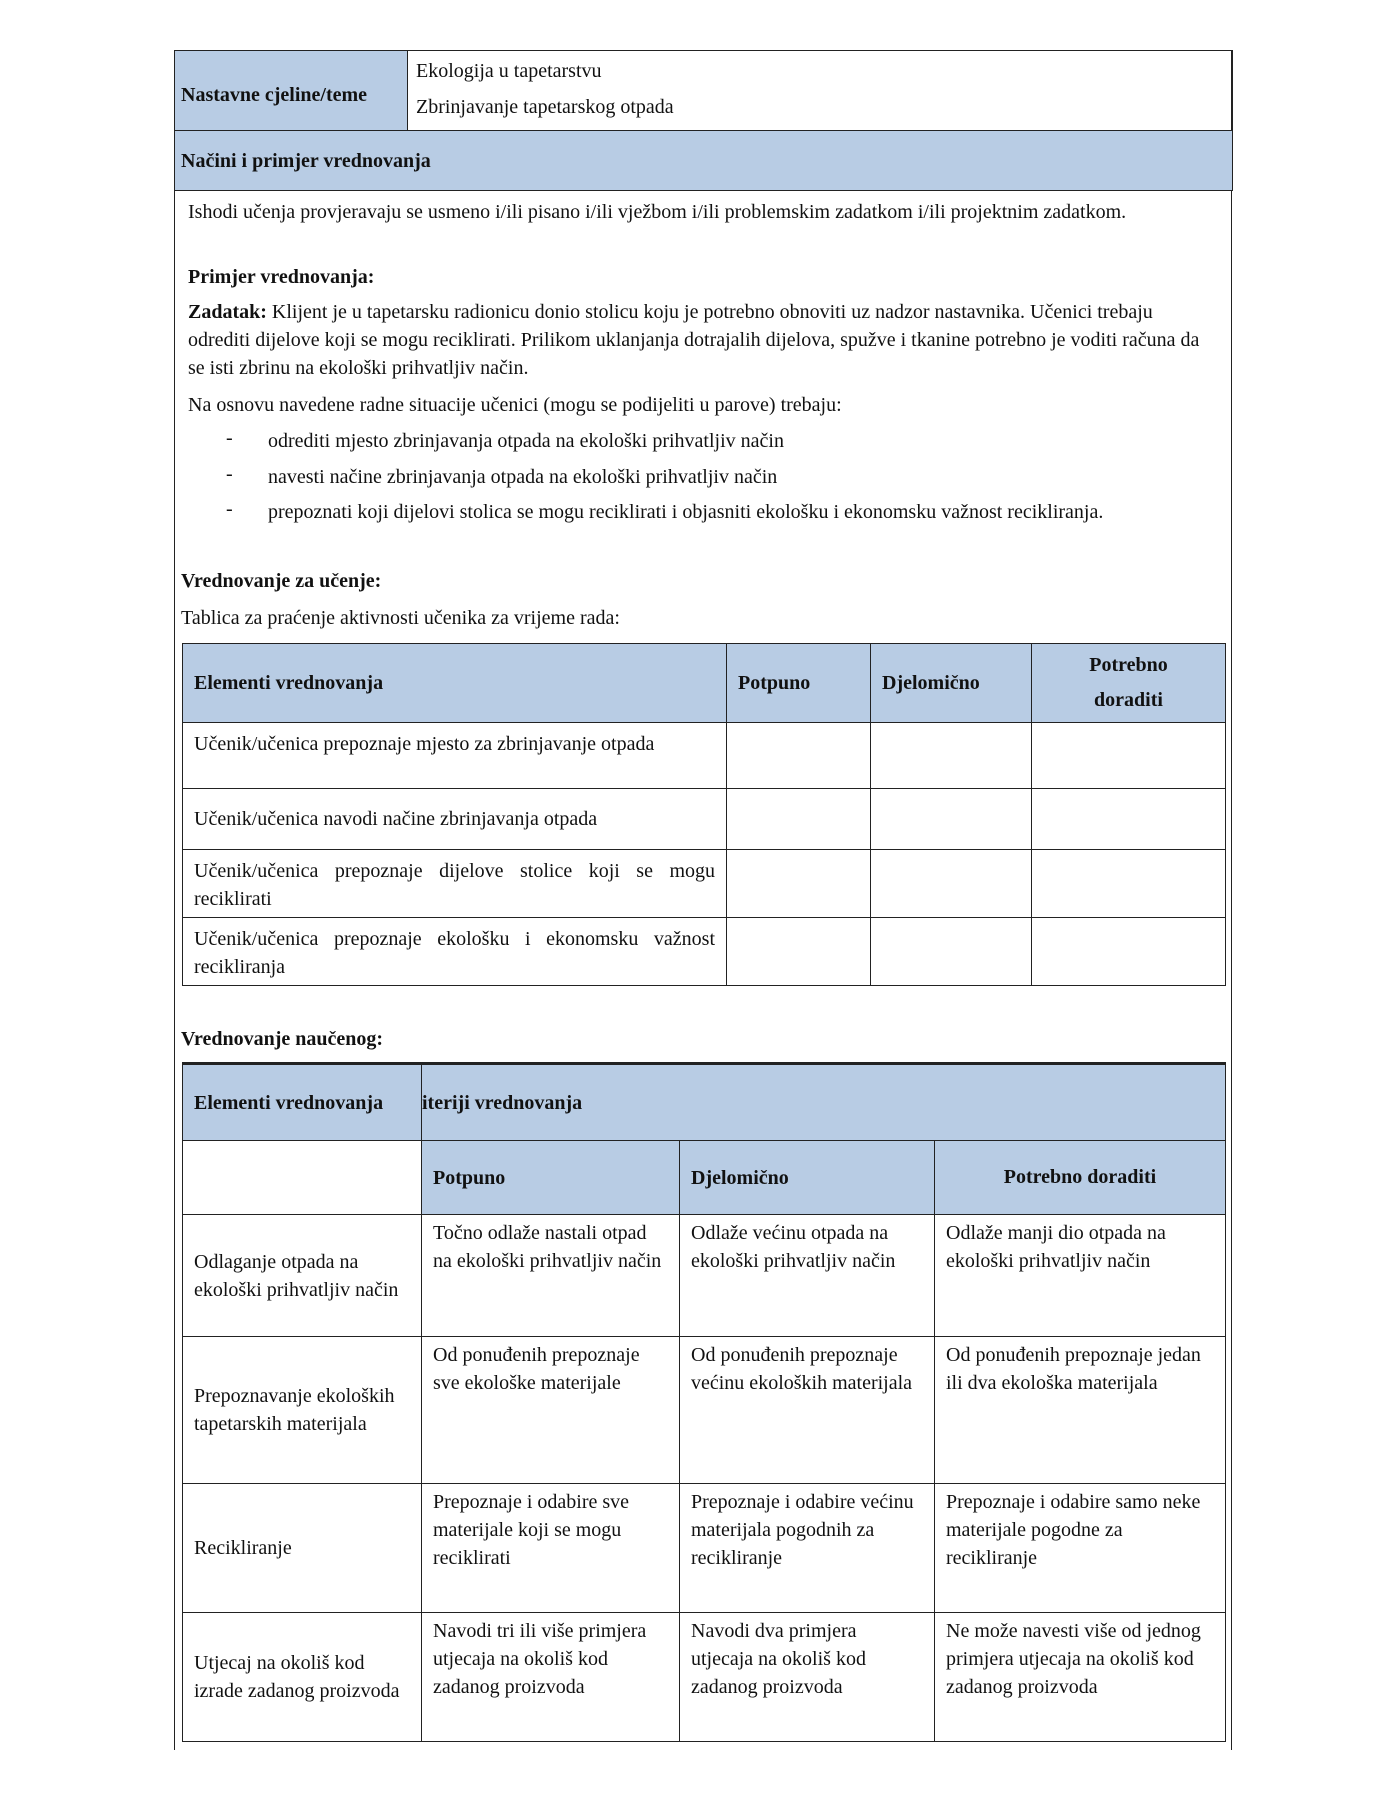  Describe the element at coordinates (807, 1177) in the screenshot. I see `subheader: Djelomično` at that location.